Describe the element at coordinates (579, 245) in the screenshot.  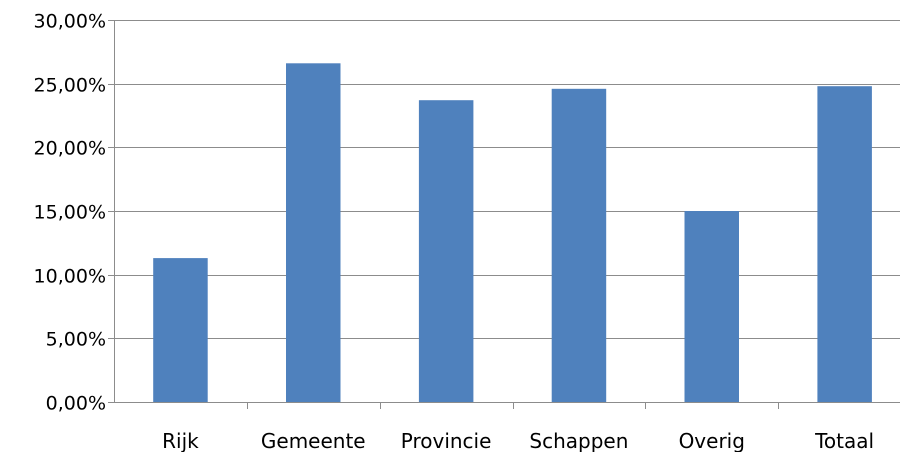
I see `bar-schappen` at that location.